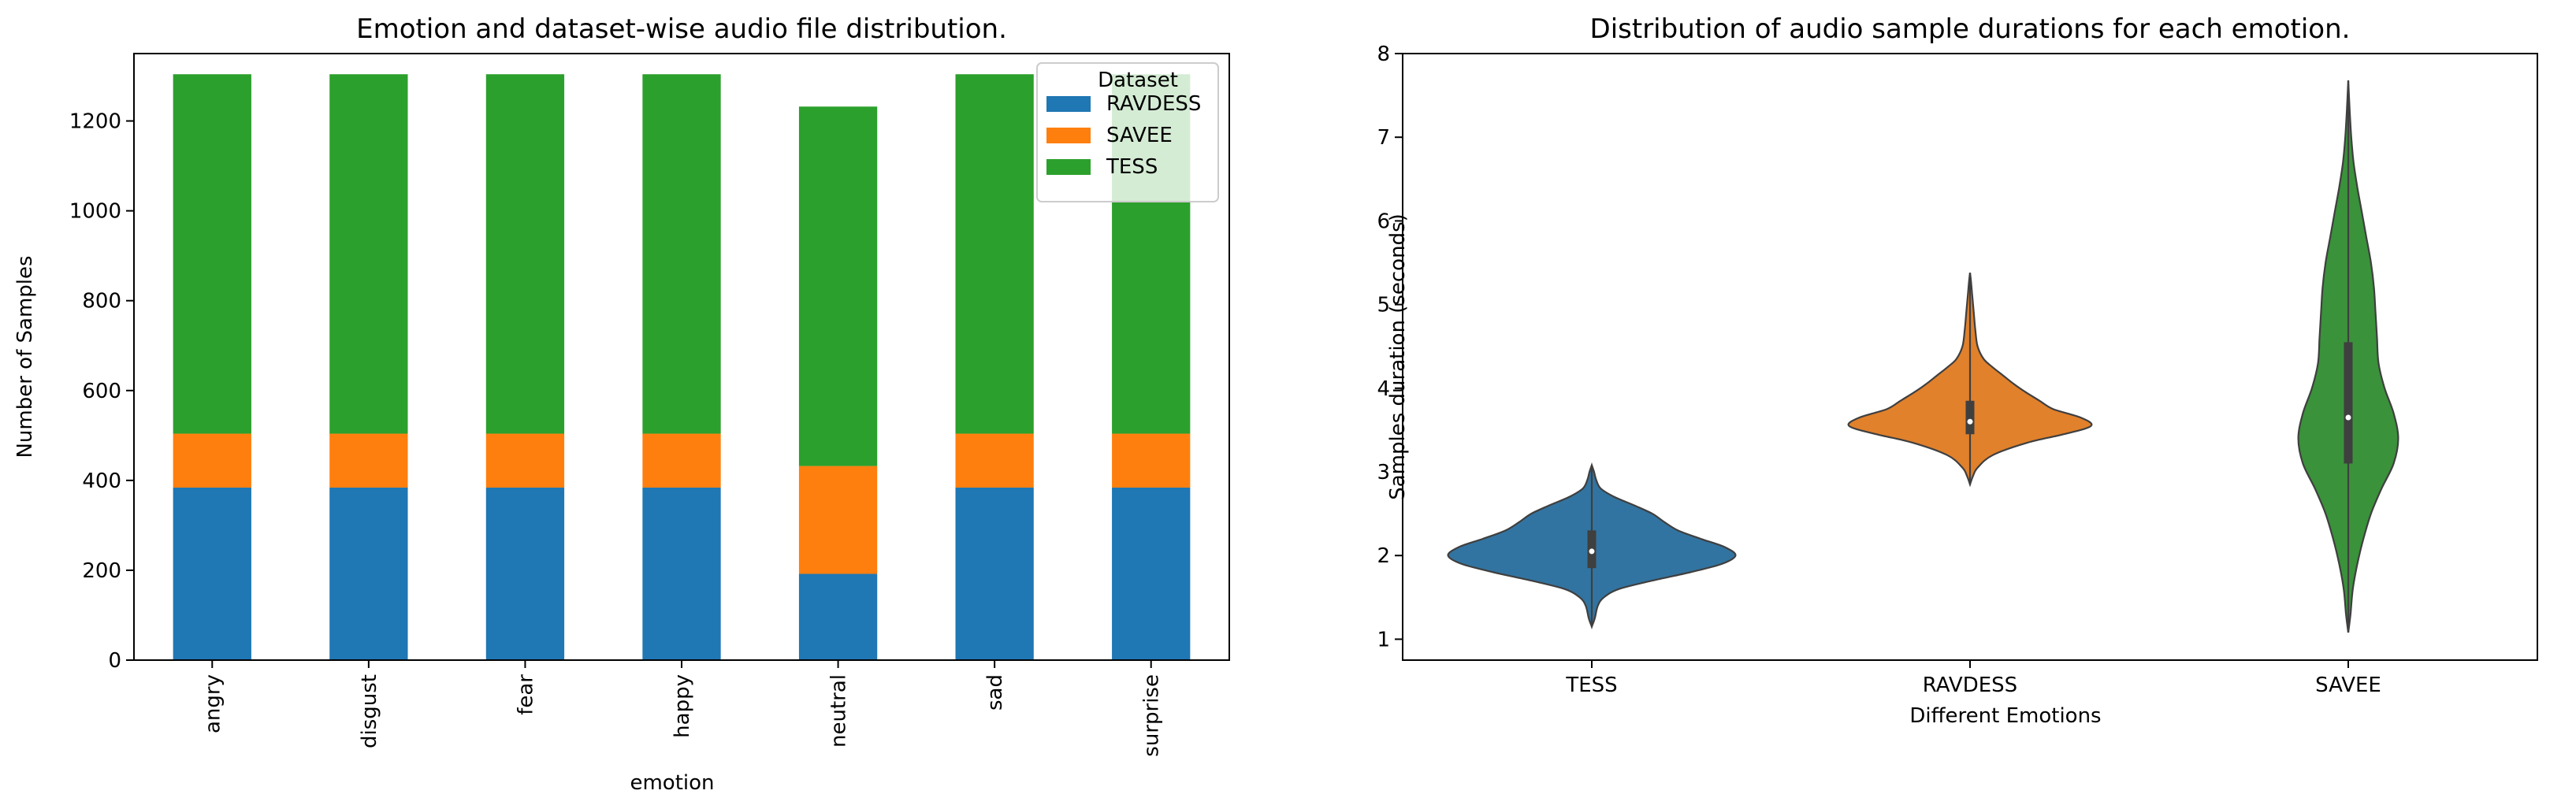 This screenshot has width=2576, height=809. I want to click on bar-tess-sad, so click(994, 254).